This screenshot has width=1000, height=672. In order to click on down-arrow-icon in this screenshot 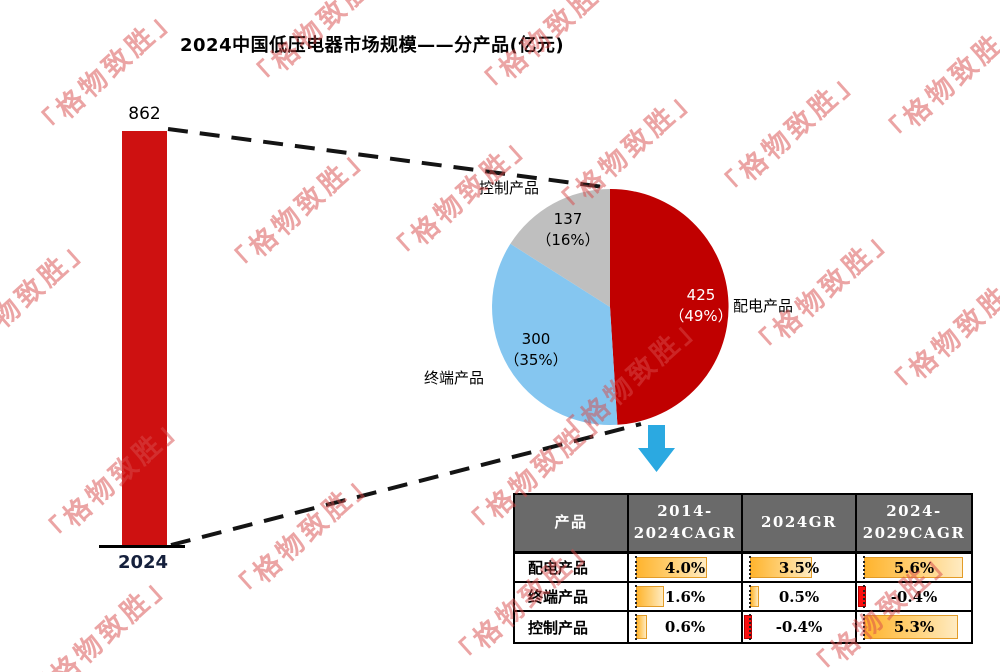, I will do `click(656, 448)`.